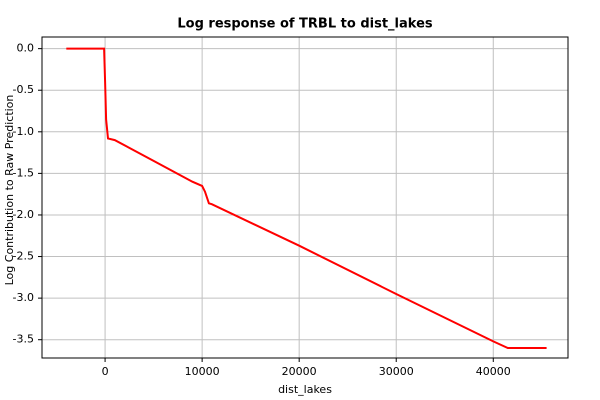 This screenshot has width=600, height=400. What do you see at coordinates (23, 172) in the screenshot?
I see `y-tick-label: -1.5` at bounding box center [23, 172].